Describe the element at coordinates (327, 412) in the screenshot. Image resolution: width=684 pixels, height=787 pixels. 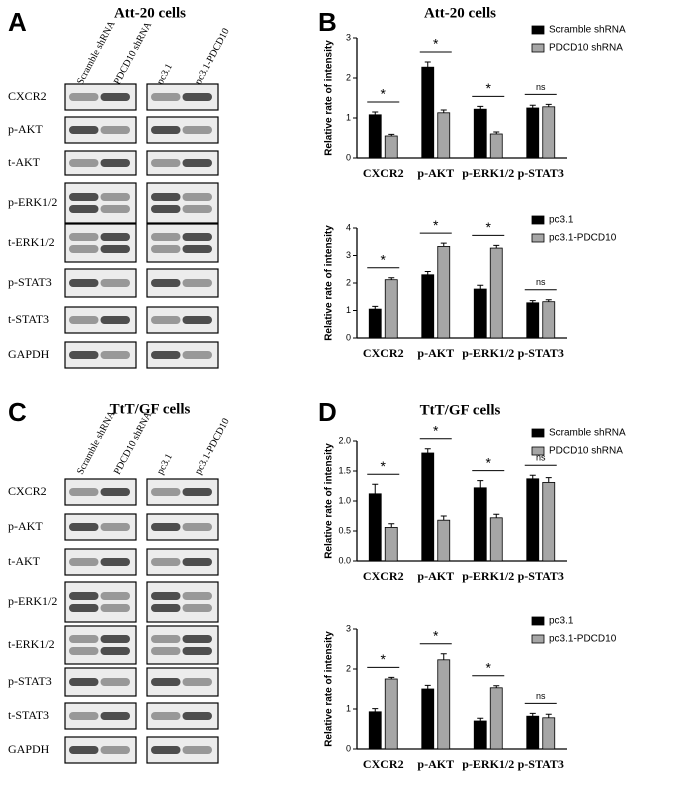
I see `panel-letter: D` at that location.